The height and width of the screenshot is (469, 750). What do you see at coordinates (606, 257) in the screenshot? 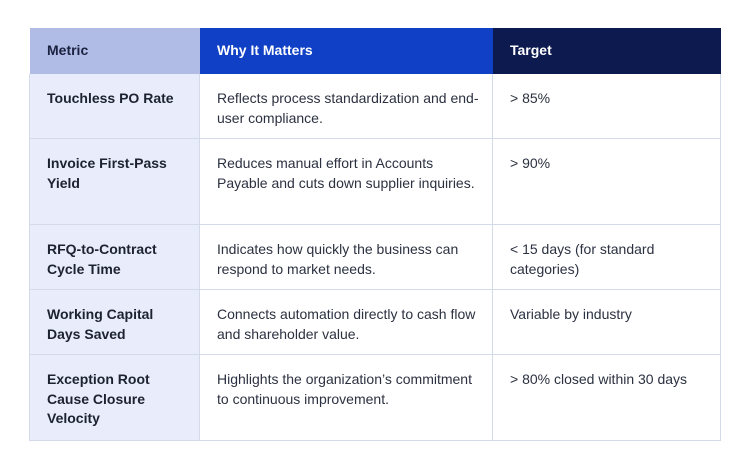
I see `target-cell: < 15 days (for standard categories)` at bounding box center [606, 257].